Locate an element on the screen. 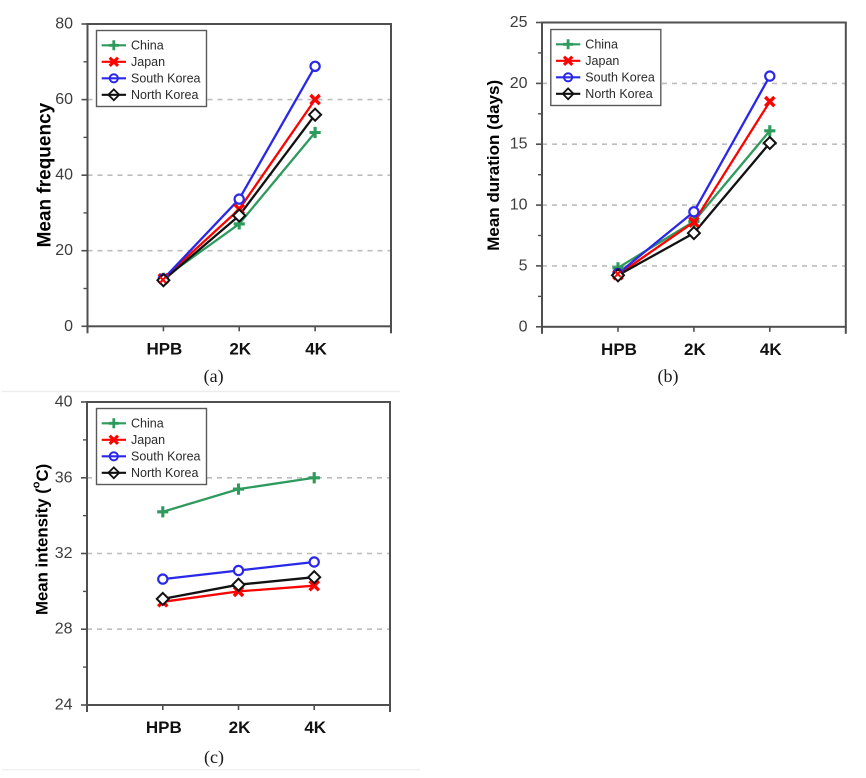 This screenshot has width=866, height=778. svg-text: 5 is located at coordinates (523, 265).